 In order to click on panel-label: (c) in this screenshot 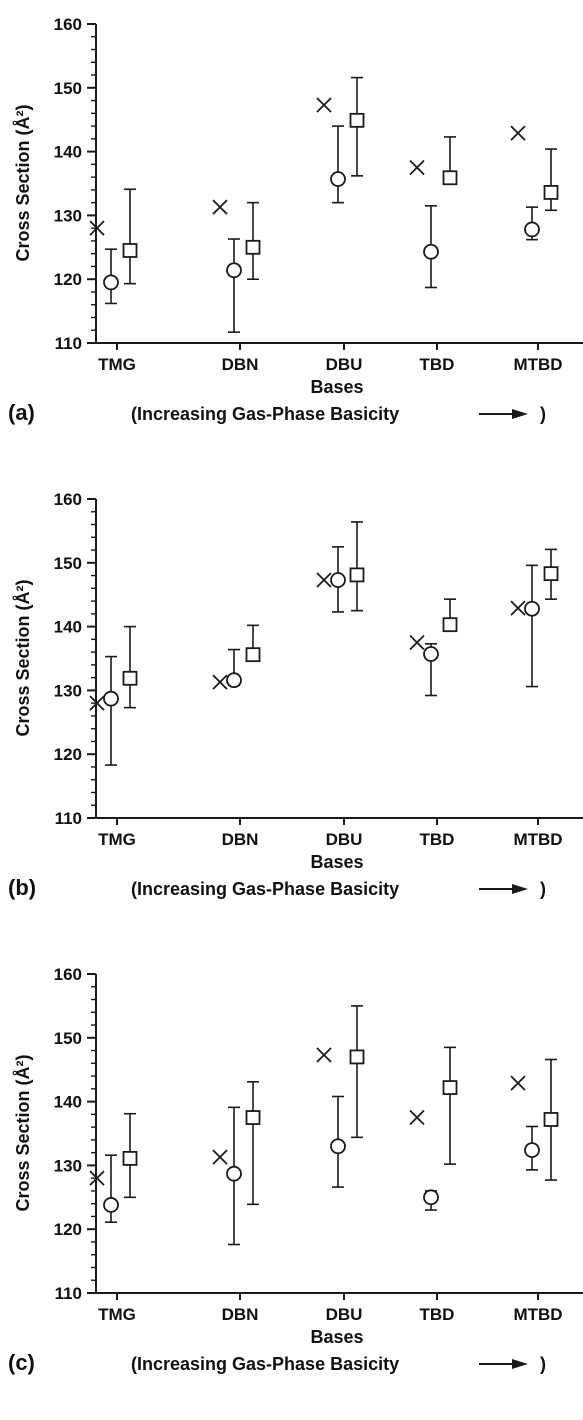, I will do `click(21, 1362)`.